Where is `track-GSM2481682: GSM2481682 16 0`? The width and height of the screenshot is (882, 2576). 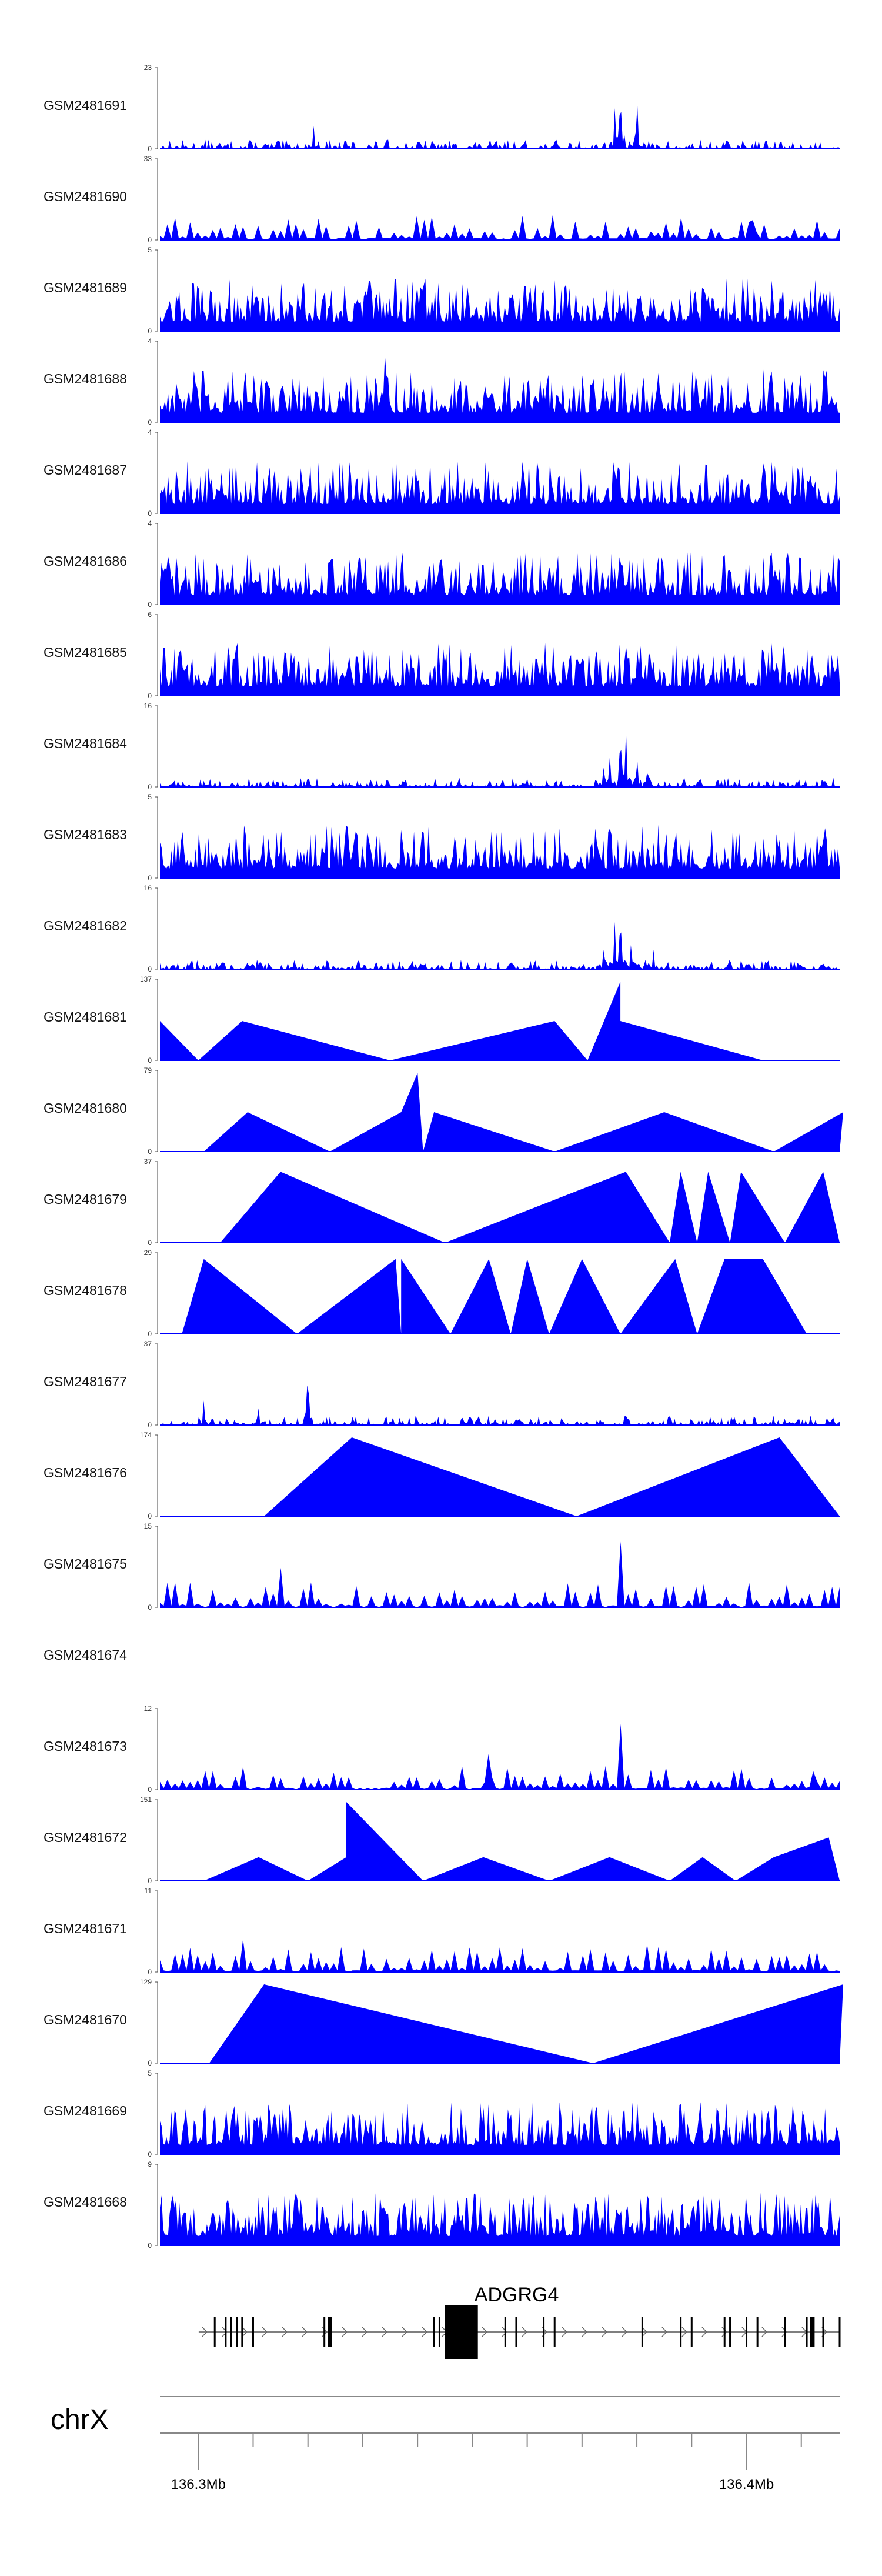
track-GSM2481682: GSM2481682 16 0 is located at coordinates (442, 928).